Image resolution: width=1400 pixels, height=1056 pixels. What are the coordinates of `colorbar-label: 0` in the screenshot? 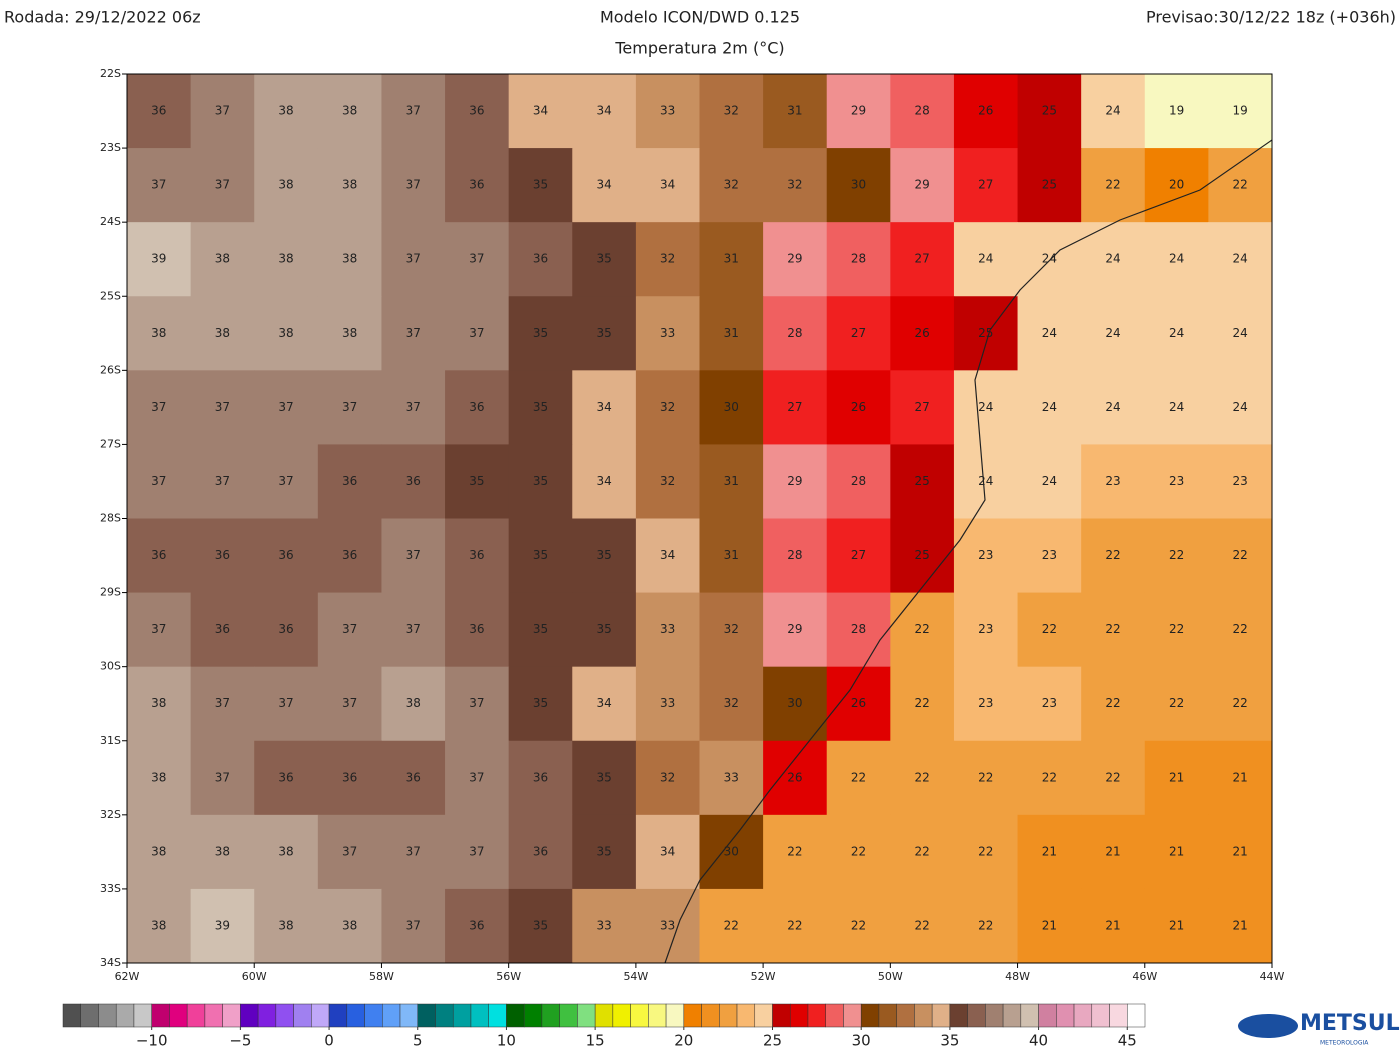 It's located at (329, 1041).